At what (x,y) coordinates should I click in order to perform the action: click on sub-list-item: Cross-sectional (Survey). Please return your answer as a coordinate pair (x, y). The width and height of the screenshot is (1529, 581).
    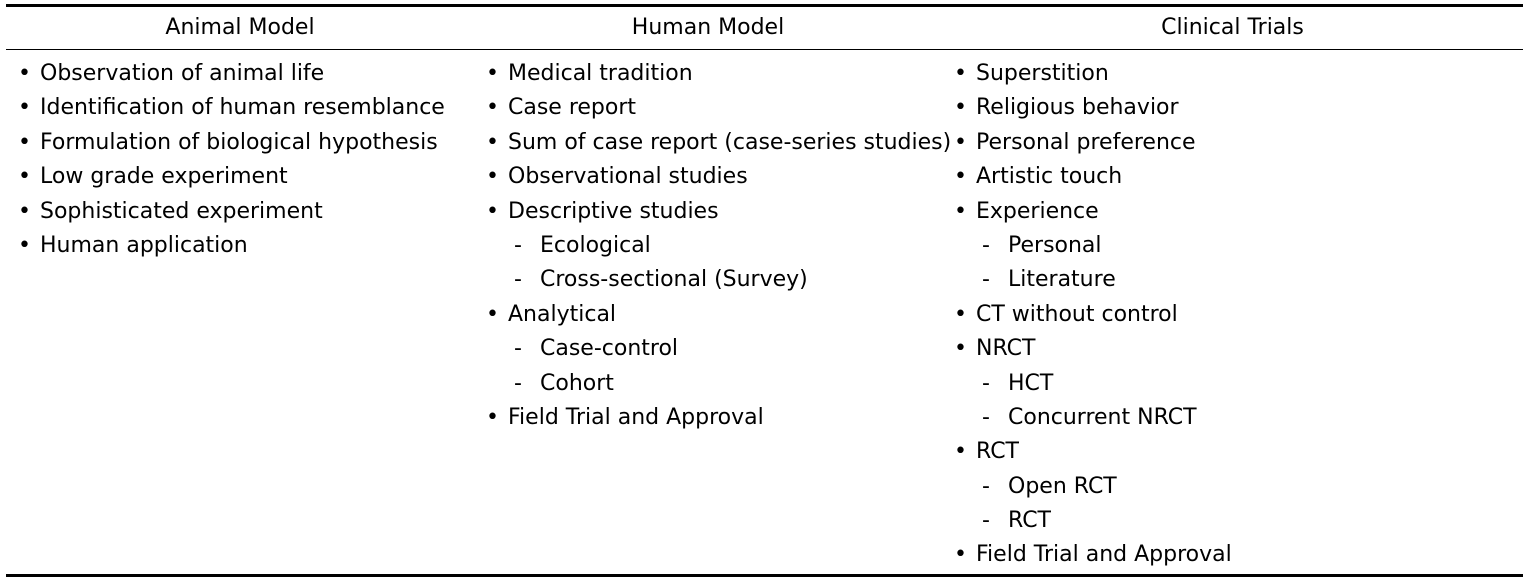
    Looking at the image, I should click on (708, 280).